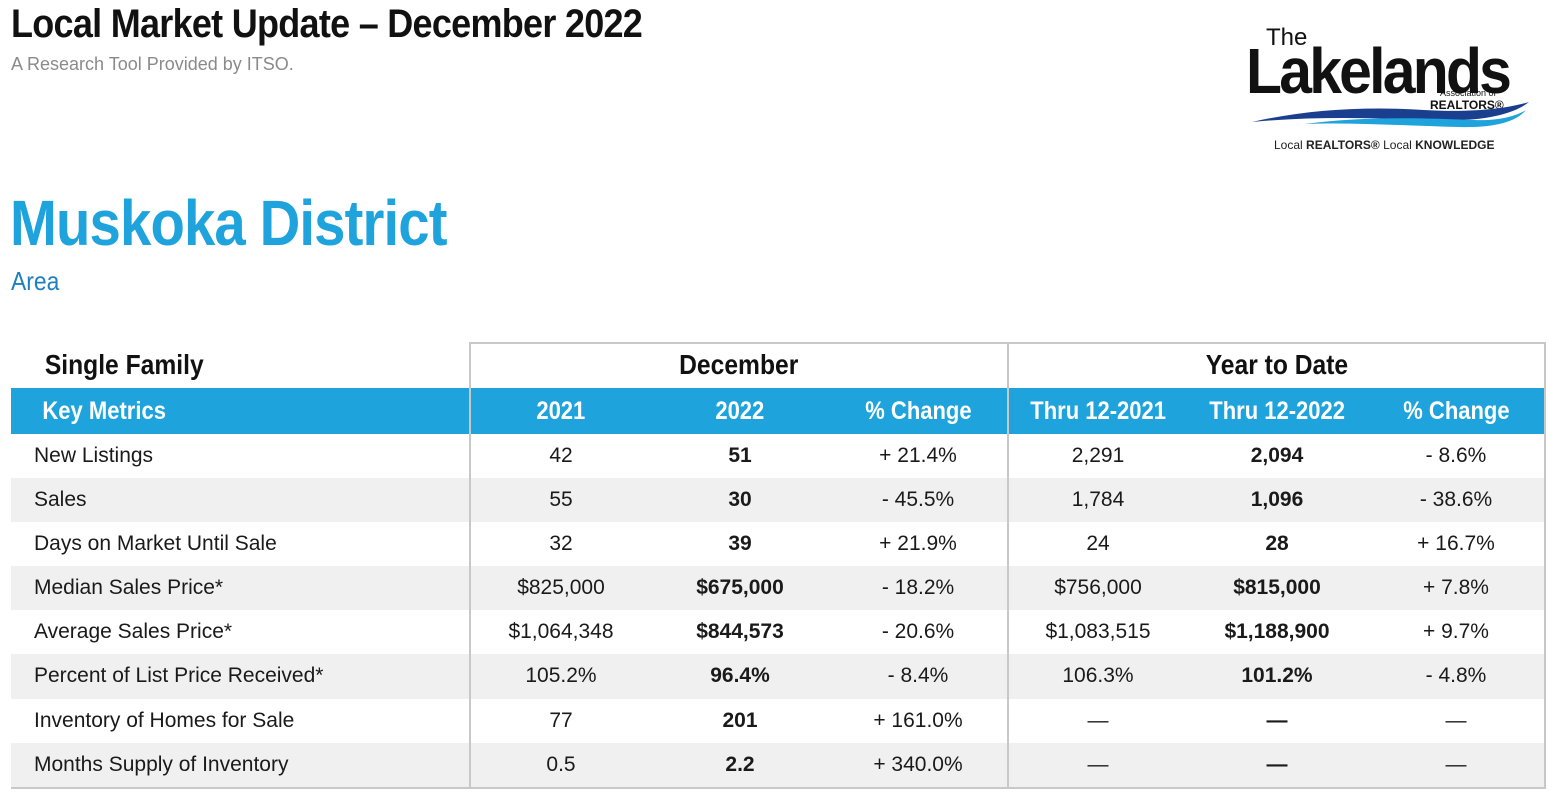 The height and width of the screenshot is (797, 1555). I want to click on column-header: Thru 12-2022, so click(1277, 410).